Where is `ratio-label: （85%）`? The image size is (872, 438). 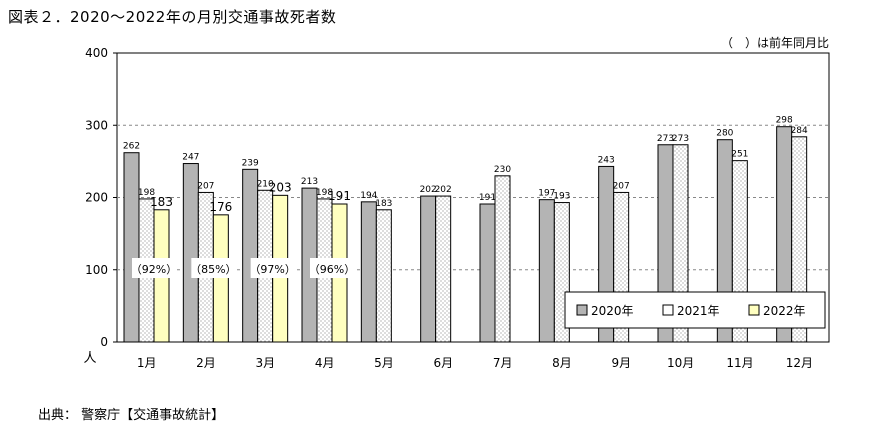
ratio-label: （85%） is located at coordinates (213, 269).